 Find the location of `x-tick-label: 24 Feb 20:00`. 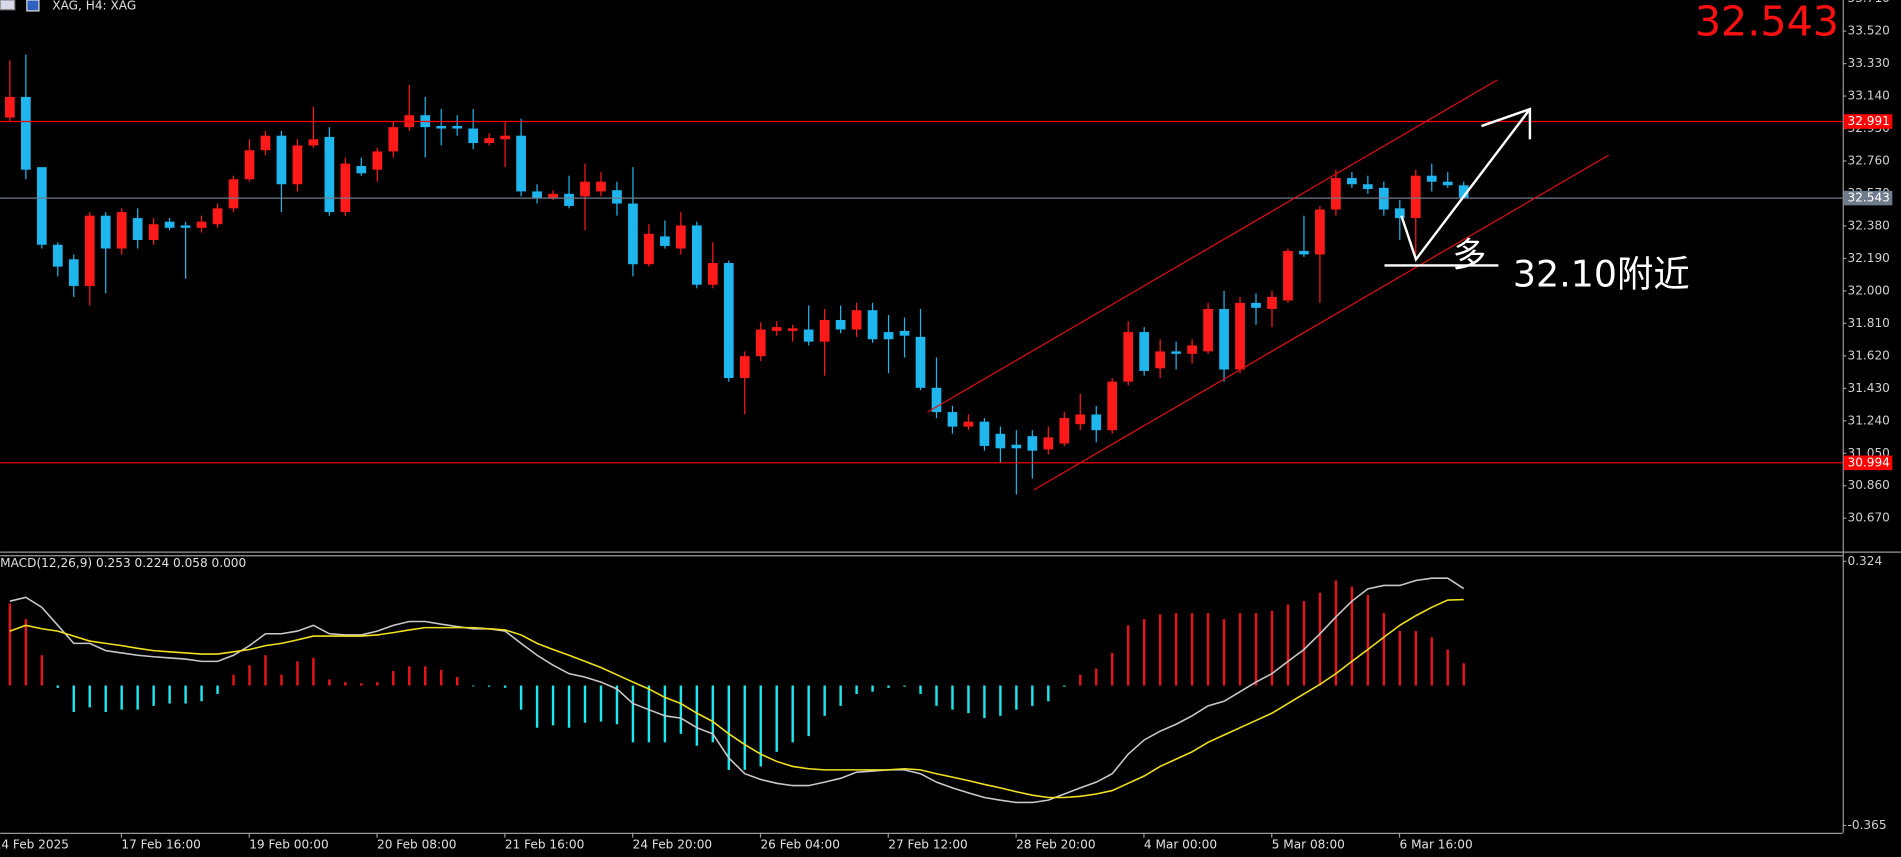

x-tick-label: 24 Feb 20:00 is located at coordinates (672, 844).